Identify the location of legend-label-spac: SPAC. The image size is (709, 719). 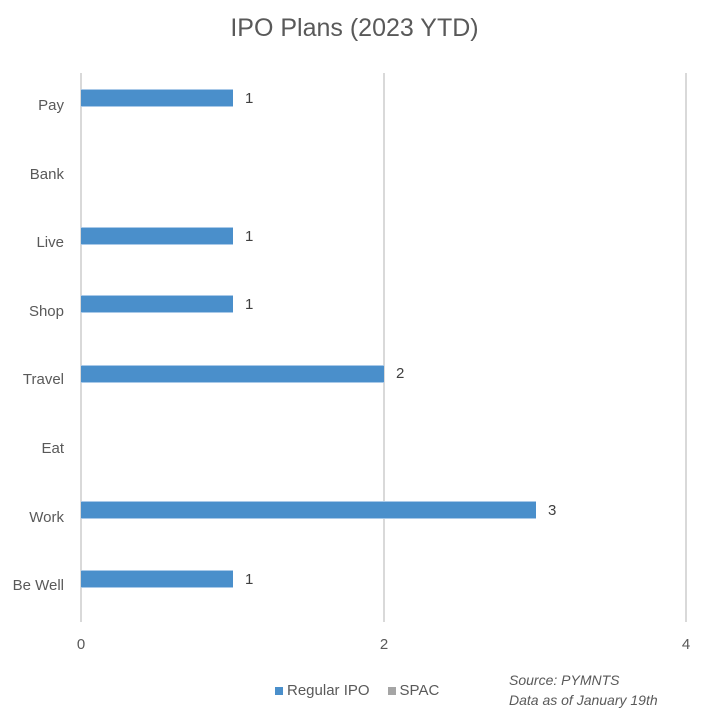
(419, 690).